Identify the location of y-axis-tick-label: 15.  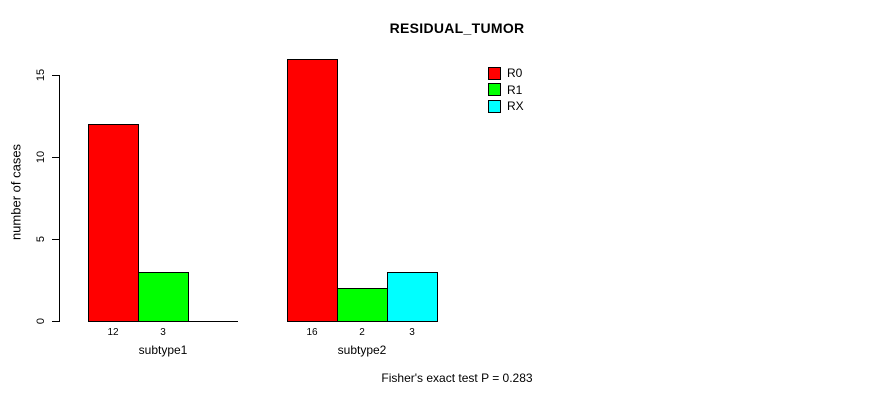
(41, 75).